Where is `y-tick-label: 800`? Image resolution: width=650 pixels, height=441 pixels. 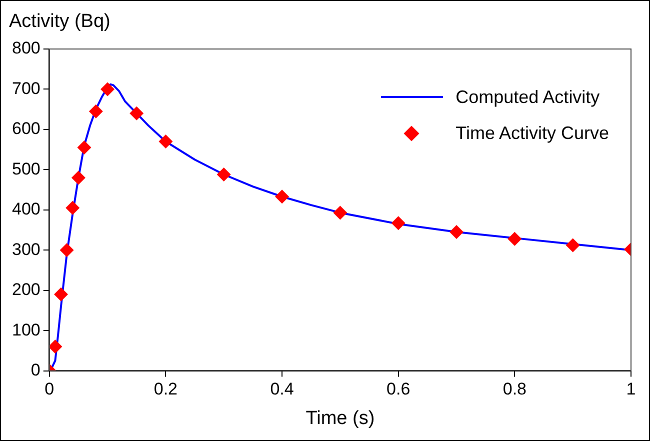 y-tick-label: 800 is located at coordinates (26, 48).